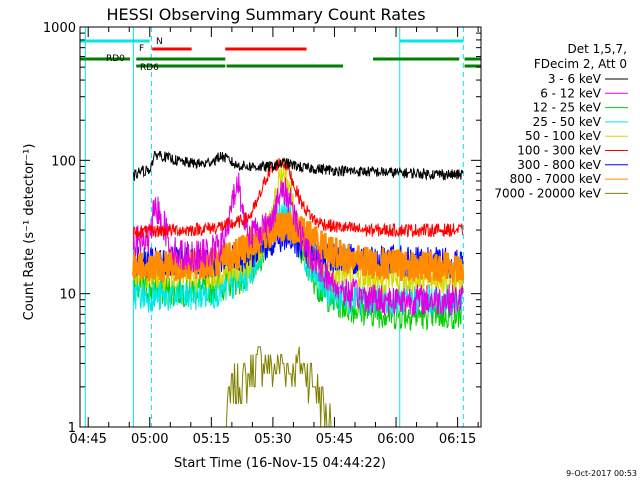 This screenshot has height=480, width=640. I want to click on legend-header: Det 1,5,7,, so click(598, 49).